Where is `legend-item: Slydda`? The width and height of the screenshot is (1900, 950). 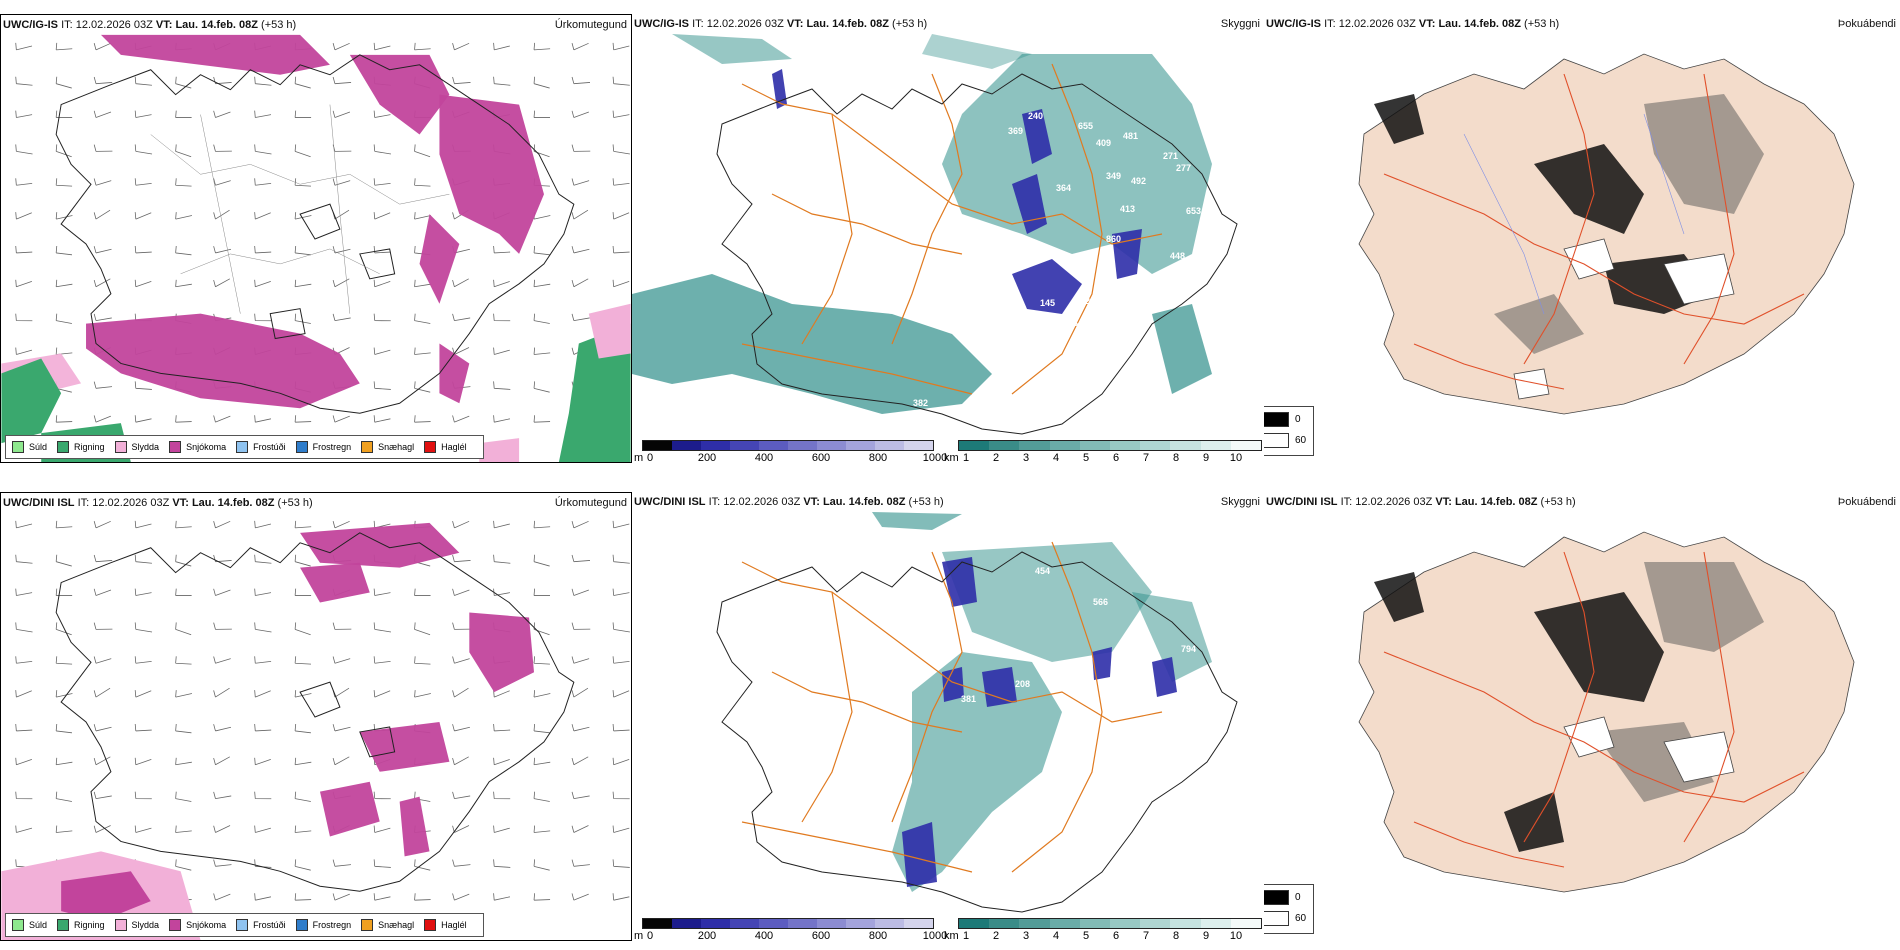 legend-item: Slydda is located at coordinates (136, 925).